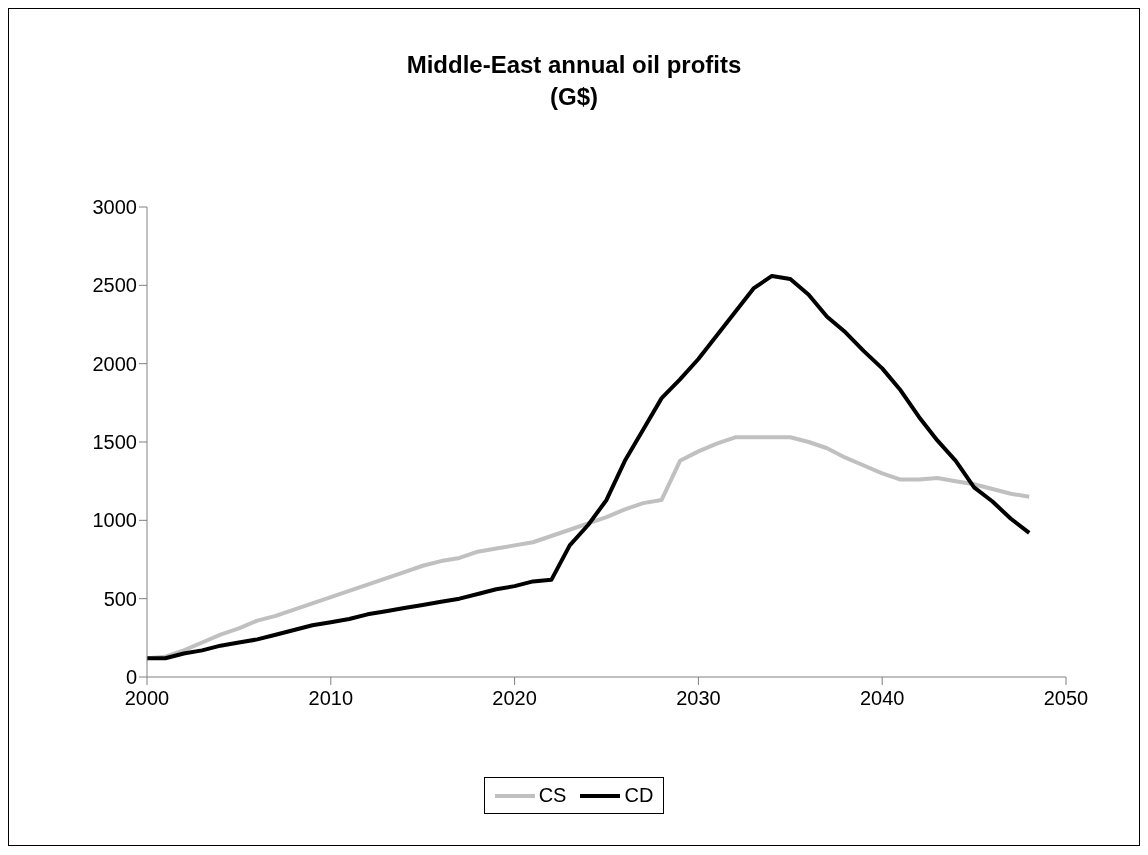  I want to click on y-tick-label: 1000, so click(114, 520).